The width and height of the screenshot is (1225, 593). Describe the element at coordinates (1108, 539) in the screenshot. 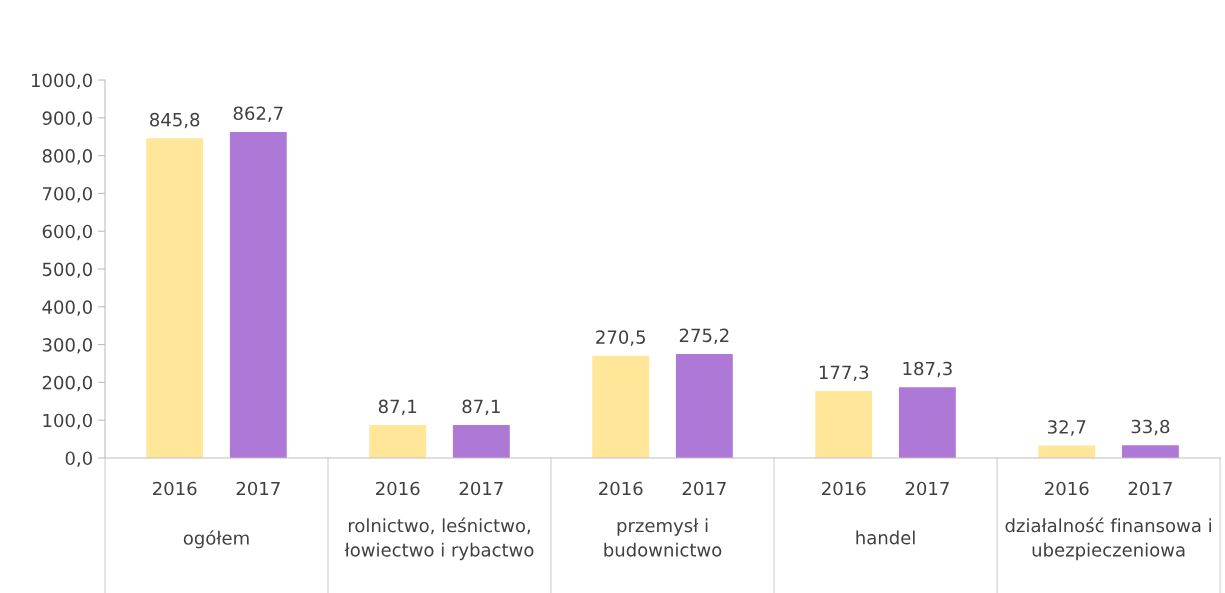

I see `x-tick-label: działalność finansowa i ubezpieczeniowa` at that location.